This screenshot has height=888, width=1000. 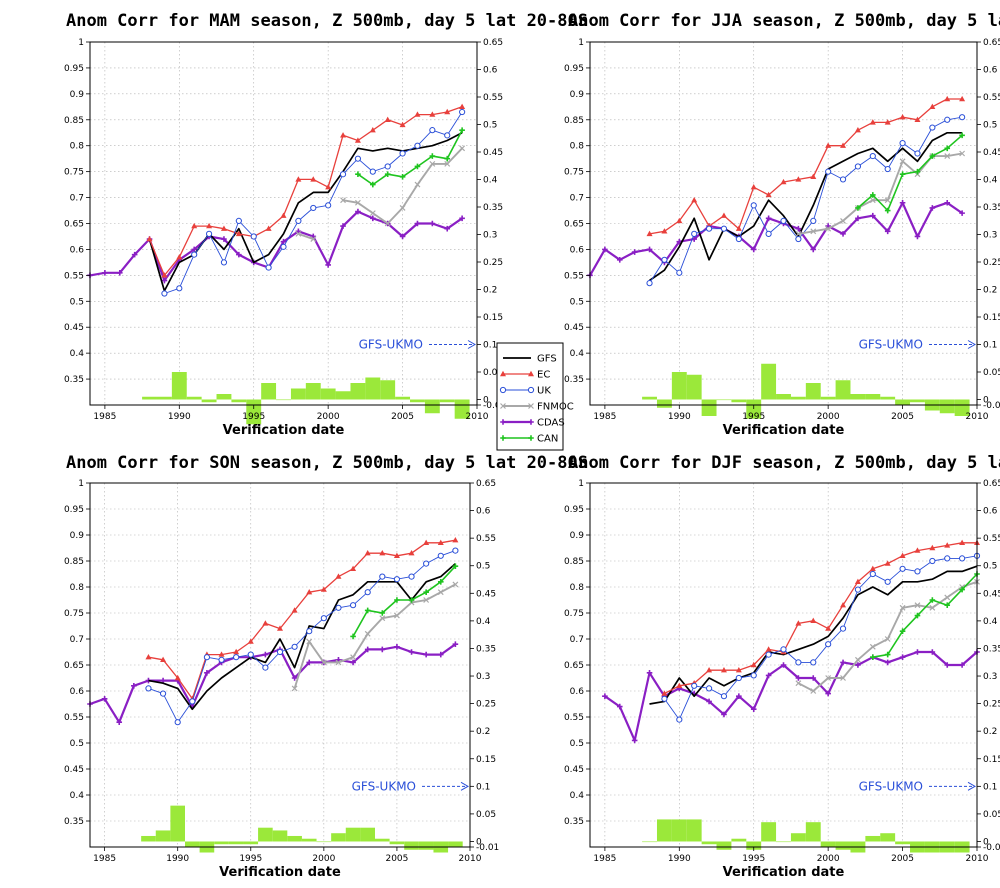 I want to click on y2-tick-label: 0.4, so click(x=490, y=181).